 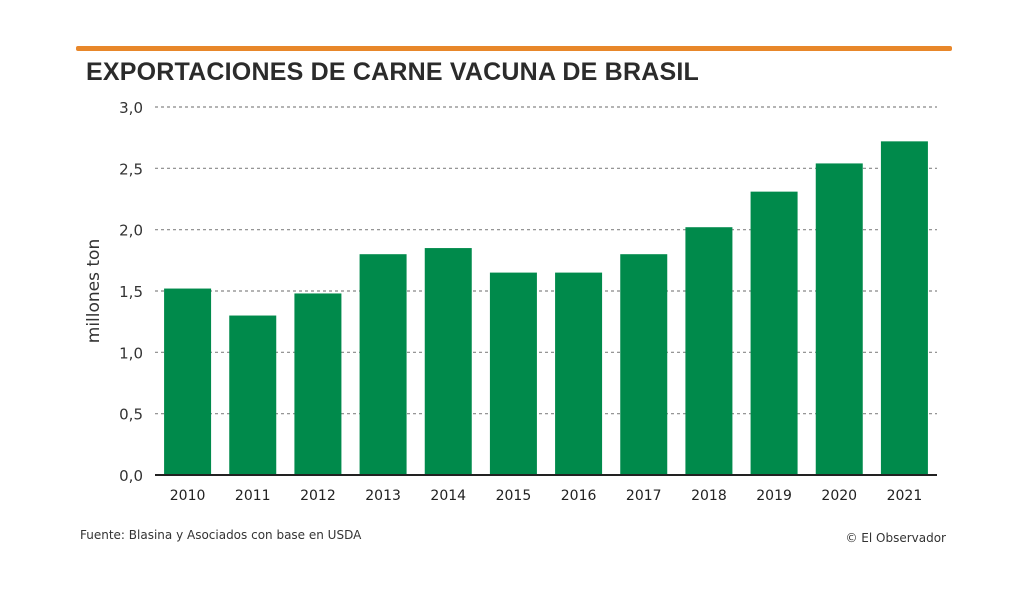 I want to click on x-tick-label: 2019, so click(x=774, y=496).